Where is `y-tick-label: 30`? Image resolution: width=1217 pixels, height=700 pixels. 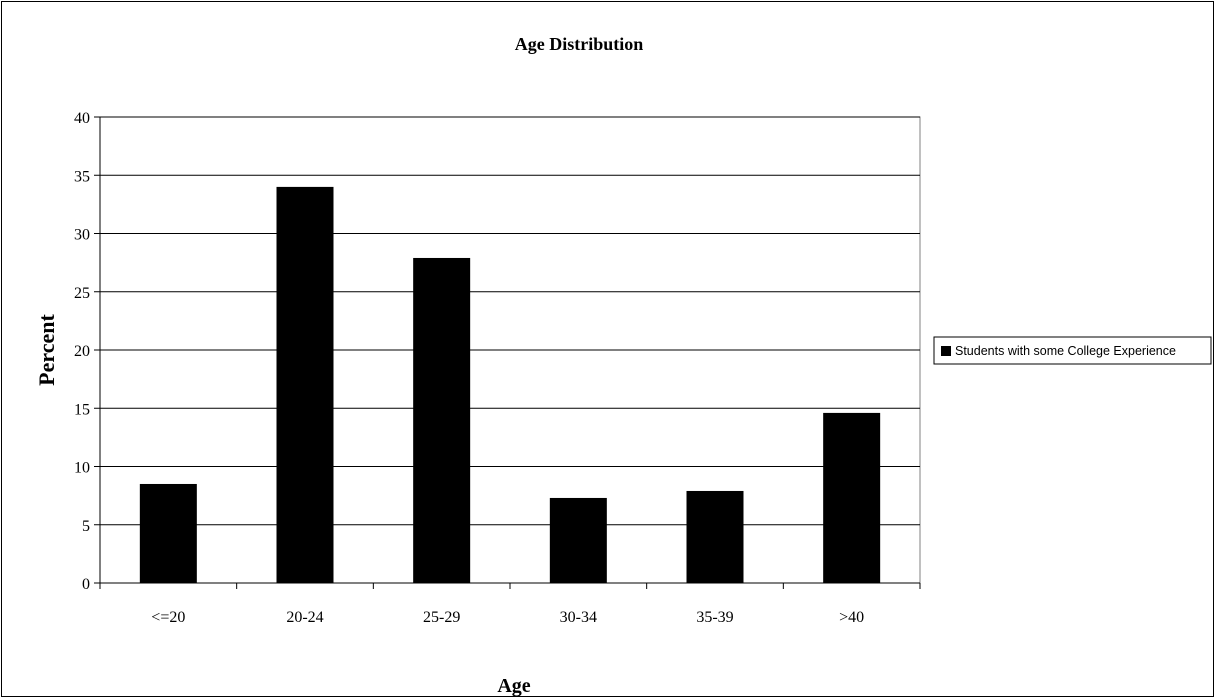 y-tick-label: 30 is located at coordinates (82, 235).